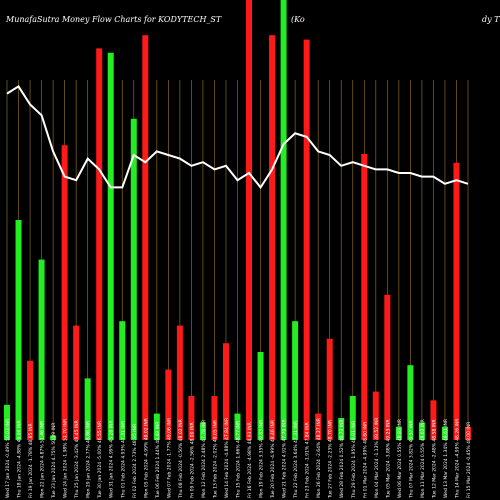 The height and width of the screenshot is (500, 500). I want to click on x-tick-label: Thu 15 Feb 2024 1.66% 48.77 INR, so click(239, 460).